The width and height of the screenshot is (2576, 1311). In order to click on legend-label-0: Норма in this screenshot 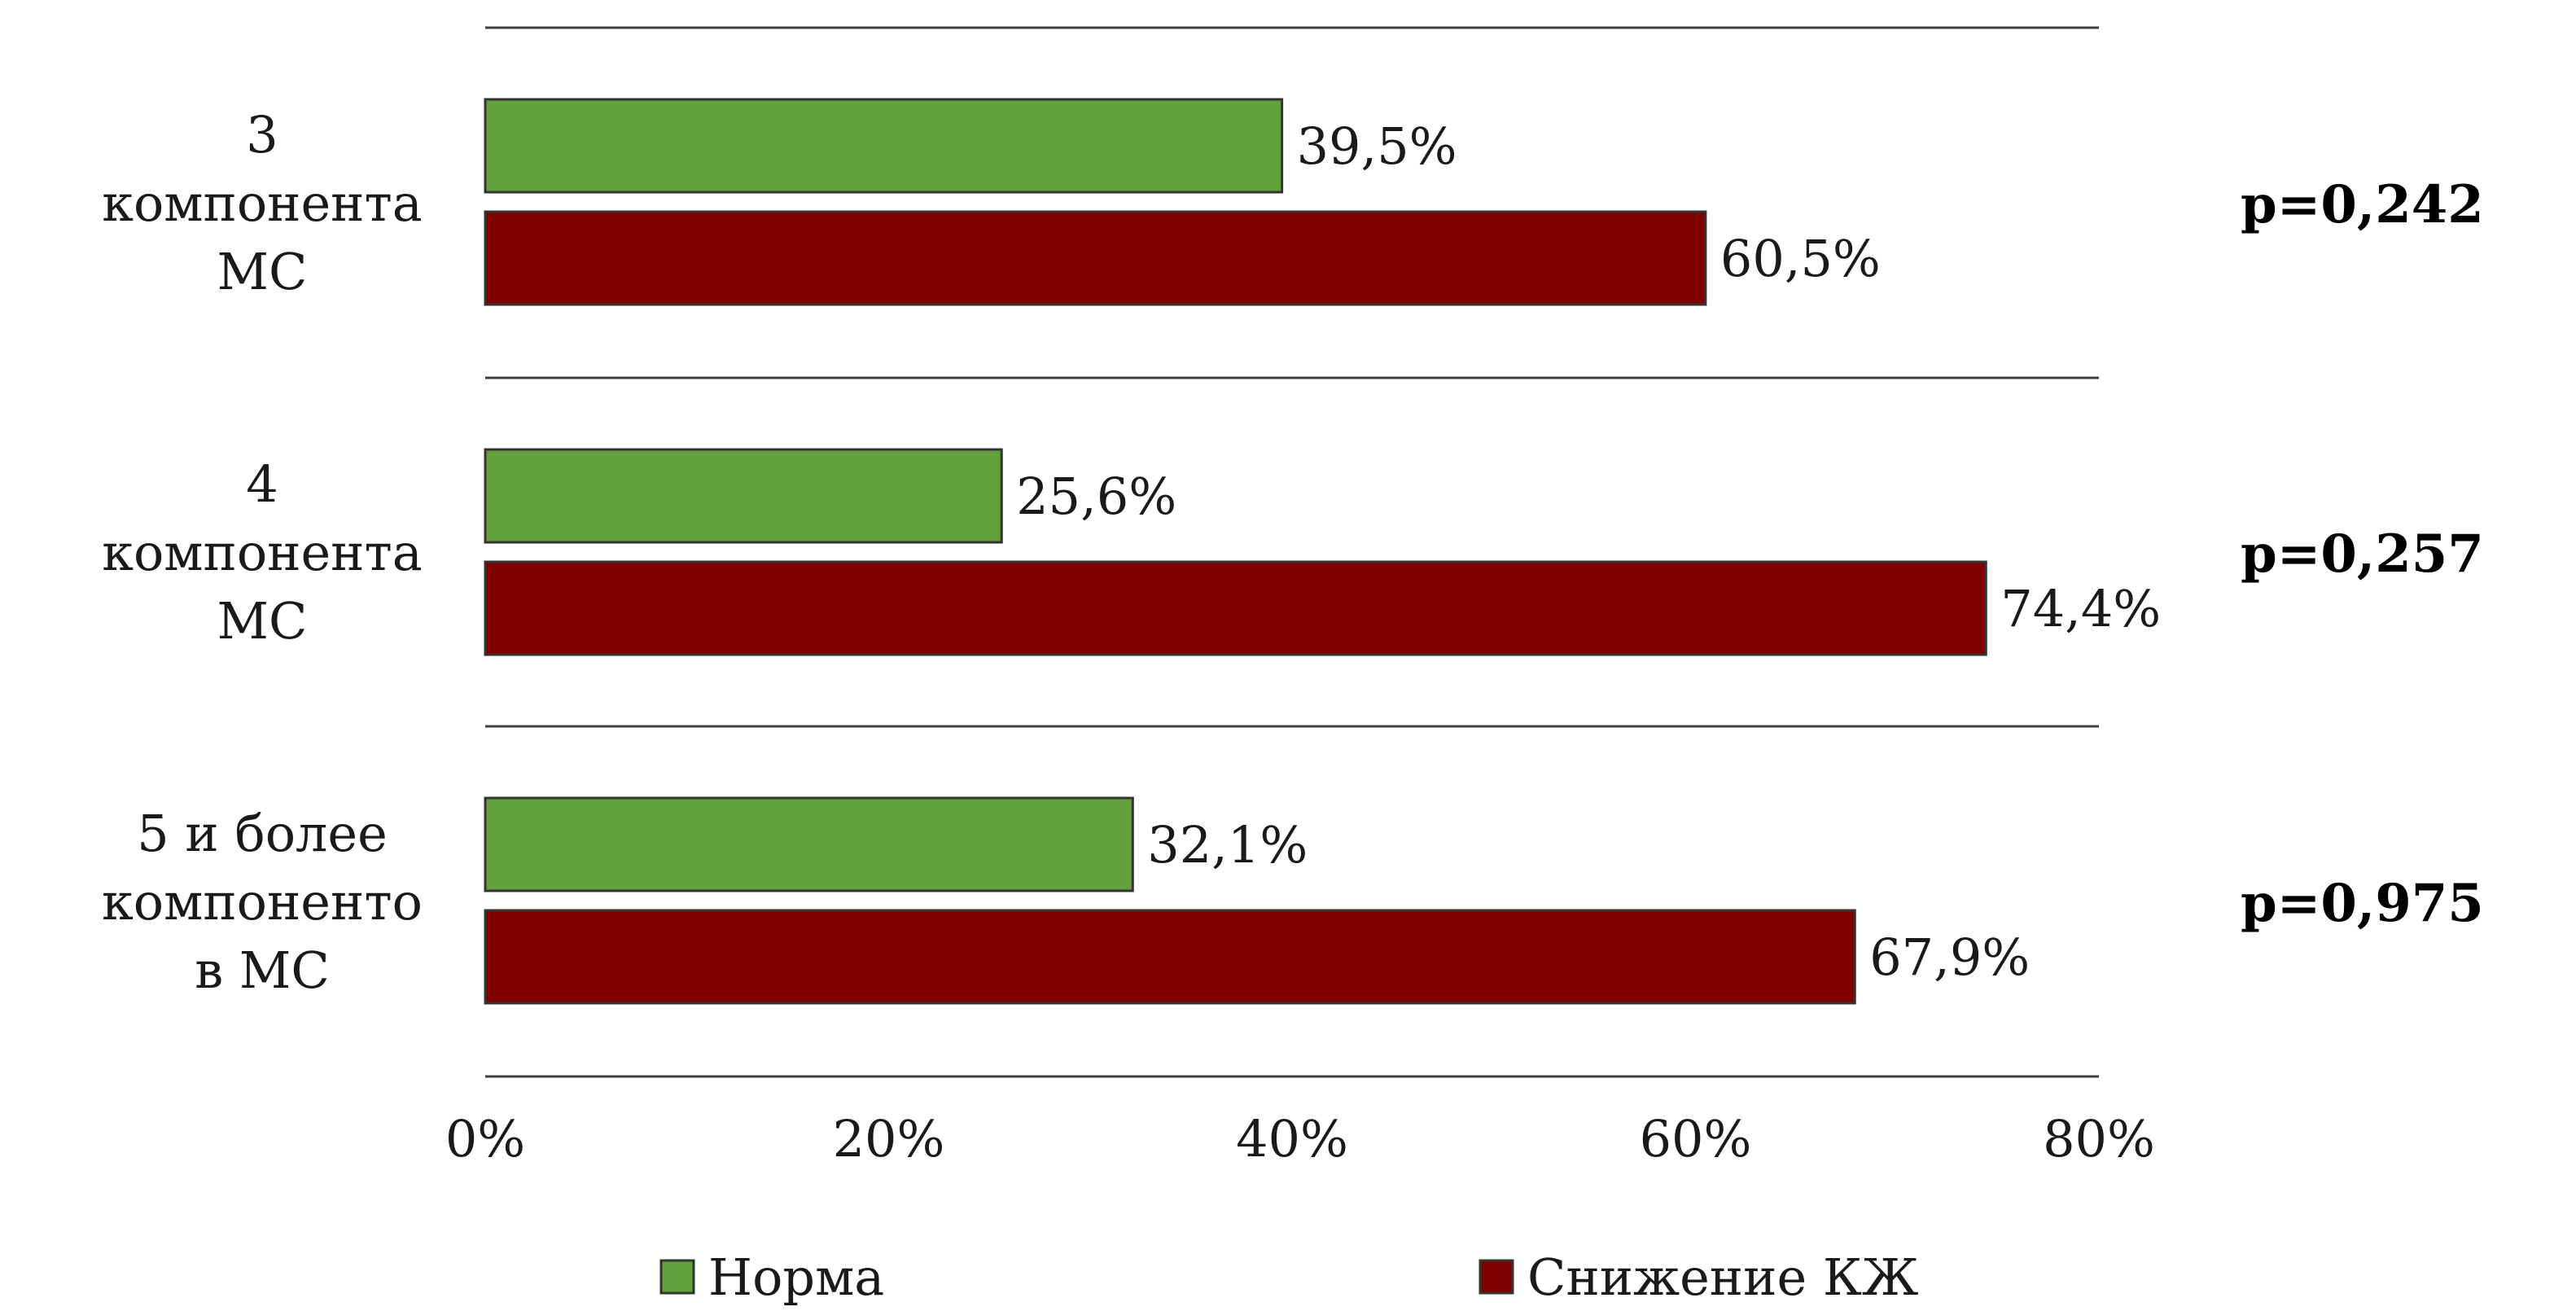, I will do `click(796, 1277)`.